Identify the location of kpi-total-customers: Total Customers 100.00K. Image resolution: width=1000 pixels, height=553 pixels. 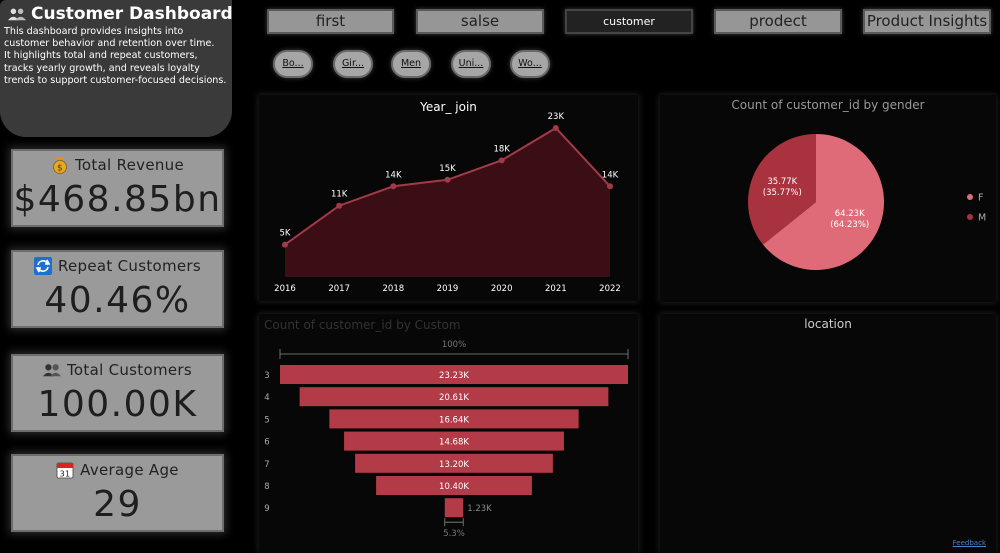
(117, 393).